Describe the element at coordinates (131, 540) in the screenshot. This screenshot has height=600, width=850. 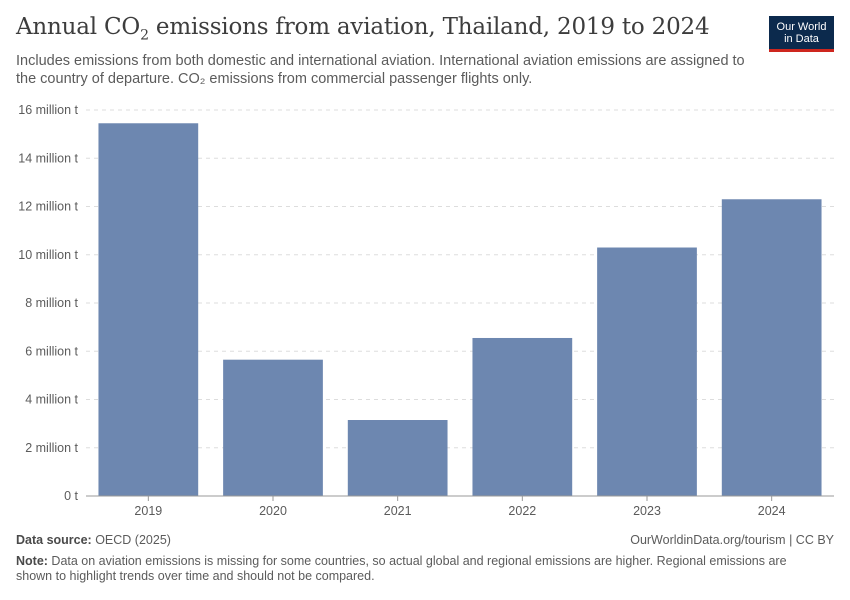
I see `source-value: OECD (2025)` at that location.